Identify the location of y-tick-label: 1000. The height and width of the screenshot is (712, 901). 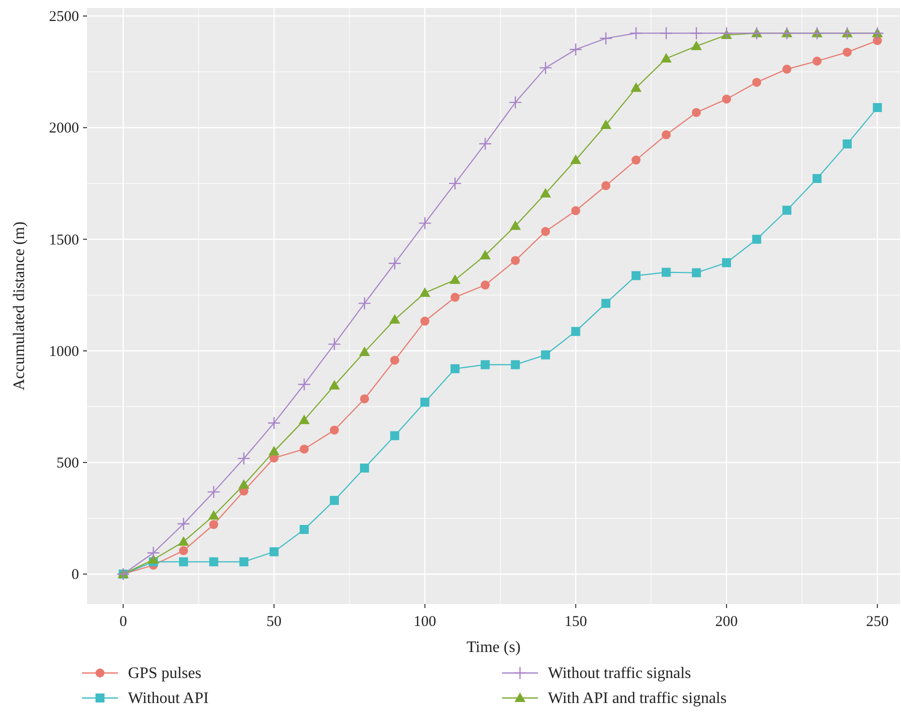
(64, 352).